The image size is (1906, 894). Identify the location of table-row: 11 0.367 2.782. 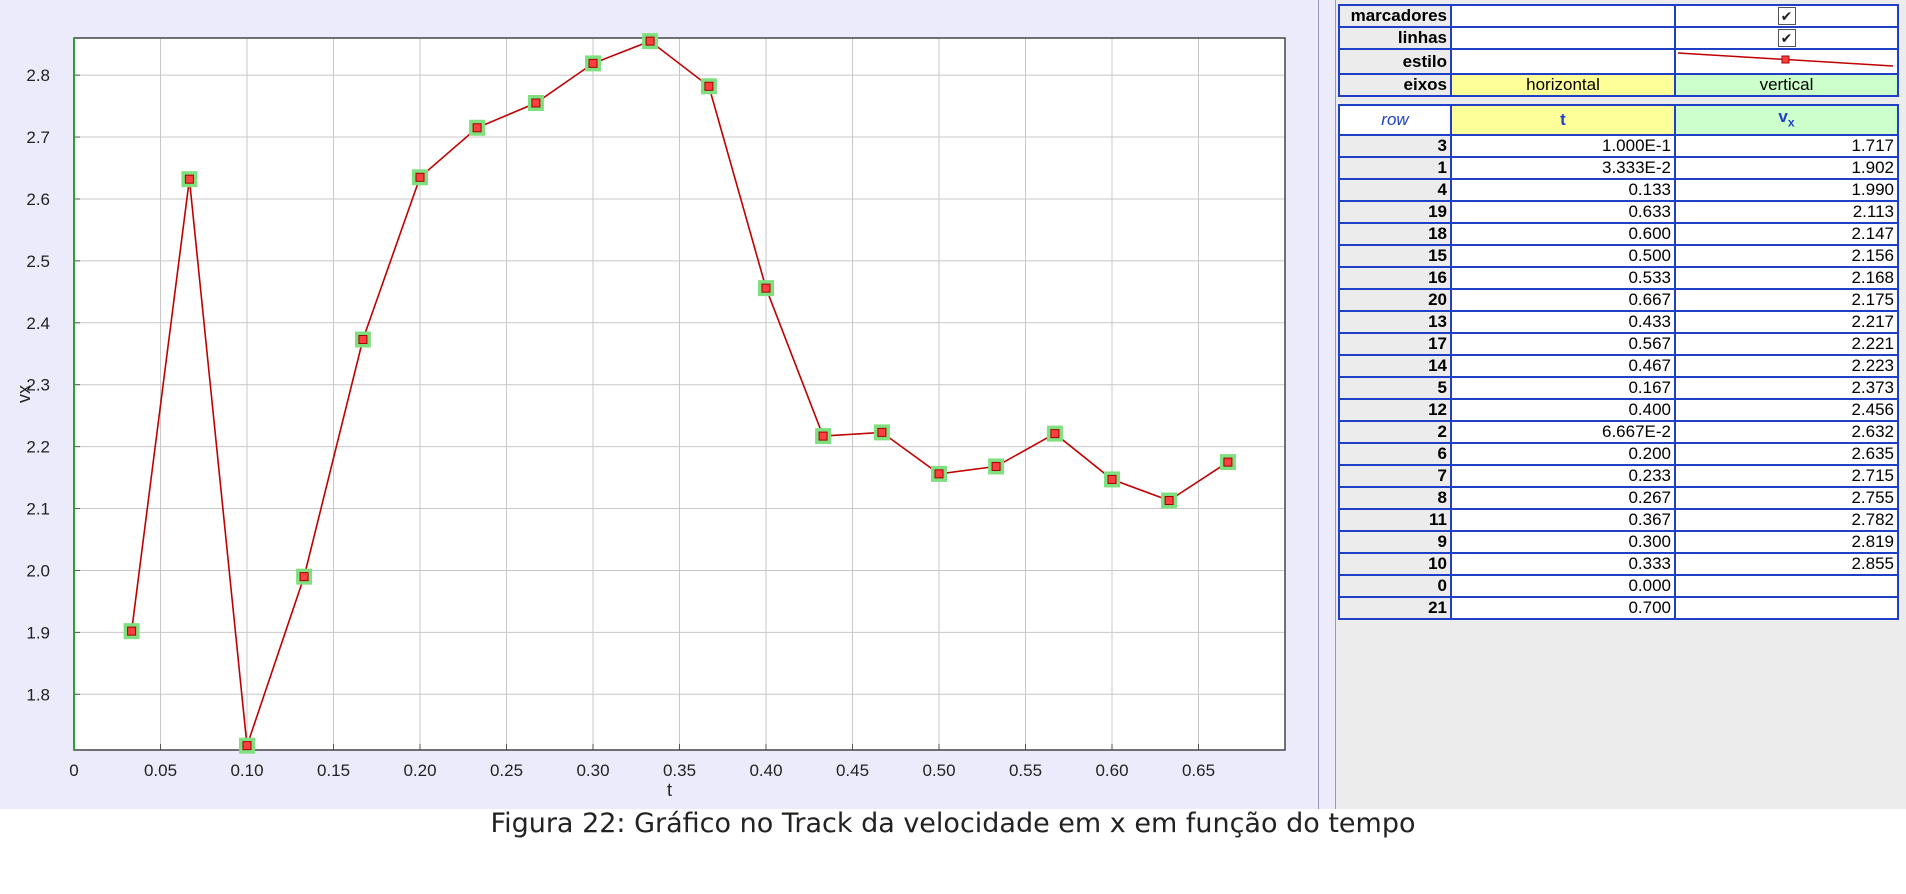
(1618, 520).